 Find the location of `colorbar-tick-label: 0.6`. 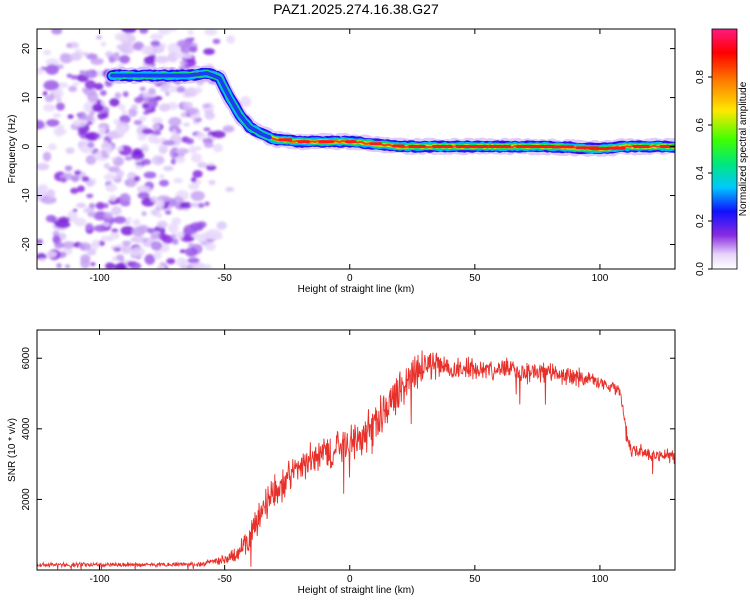

colorbar-tick-label: 0.6 is located at coordinates (700, 125).